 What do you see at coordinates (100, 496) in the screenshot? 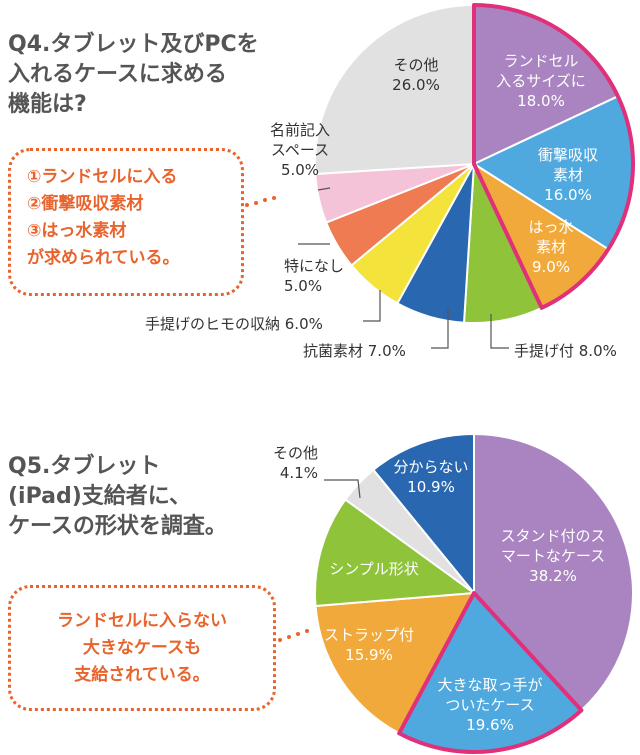
I see `q5-title-line: (iPad)支給者に、` at bounding box center [100, 496].